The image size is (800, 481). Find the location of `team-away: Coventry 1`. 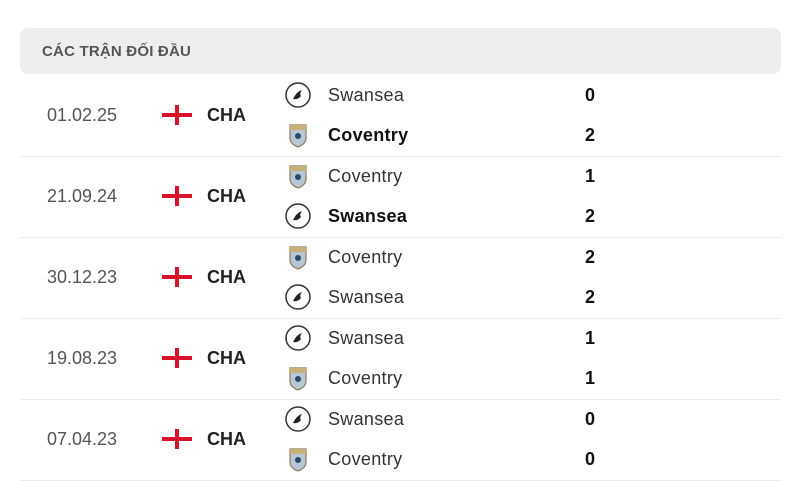

team-away: Coventry 1 is located at coordinates (450, 378).